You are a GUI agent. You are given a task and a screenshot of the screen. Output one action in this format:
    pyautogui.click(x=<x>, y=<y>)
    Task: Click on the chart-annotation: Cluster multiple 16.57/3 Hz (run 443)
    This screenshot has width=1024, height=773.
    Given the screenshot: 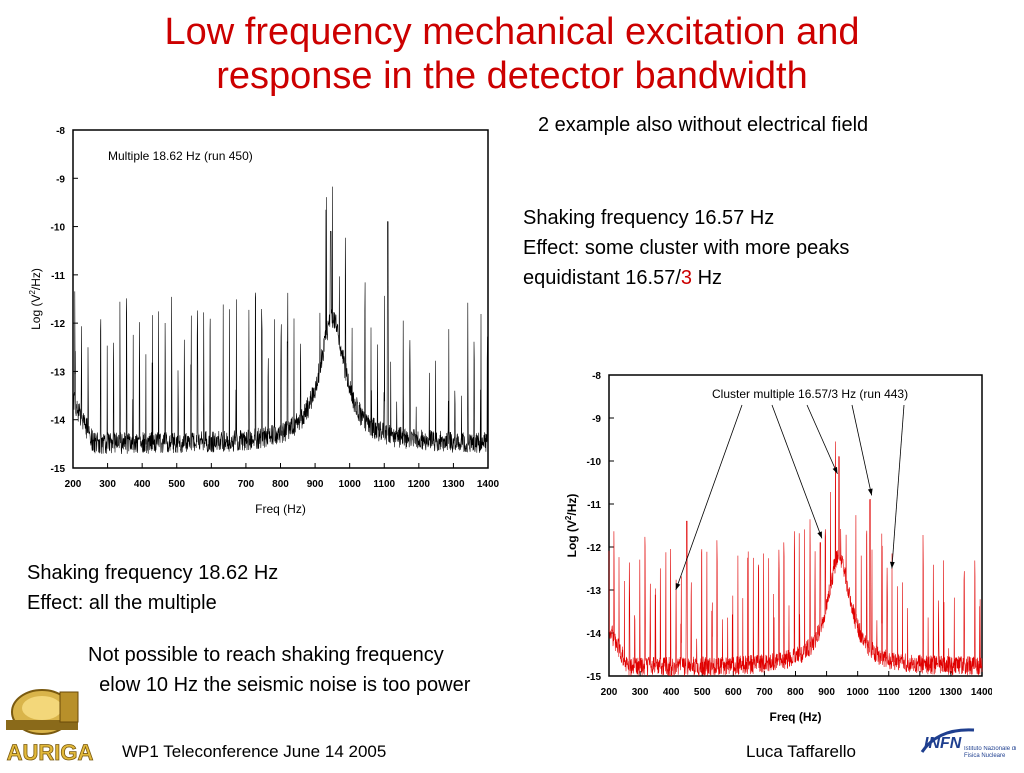 What is the action you would take?
    pyautogui.click(x=810, y=394)
    